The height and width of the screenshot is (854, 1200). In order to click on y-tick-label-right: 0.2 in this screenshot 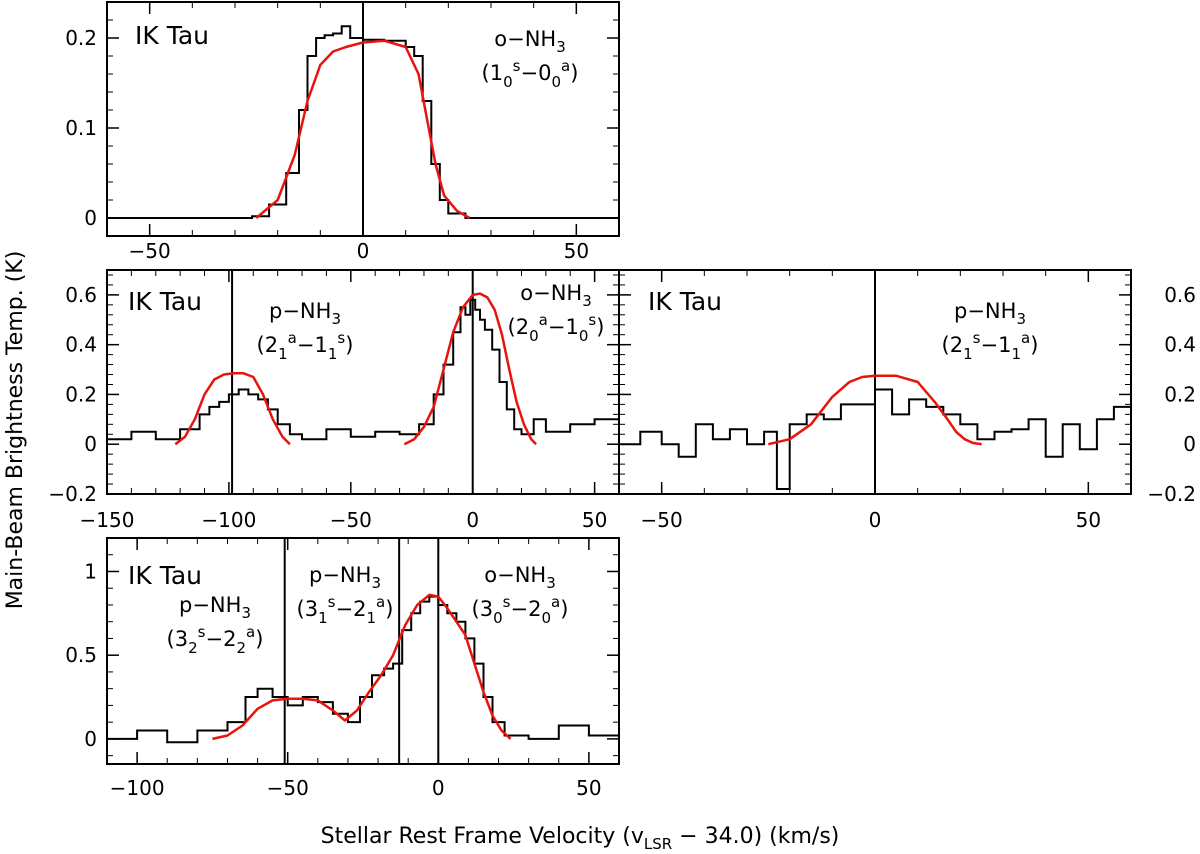, I will do `click(1180, 394)`.